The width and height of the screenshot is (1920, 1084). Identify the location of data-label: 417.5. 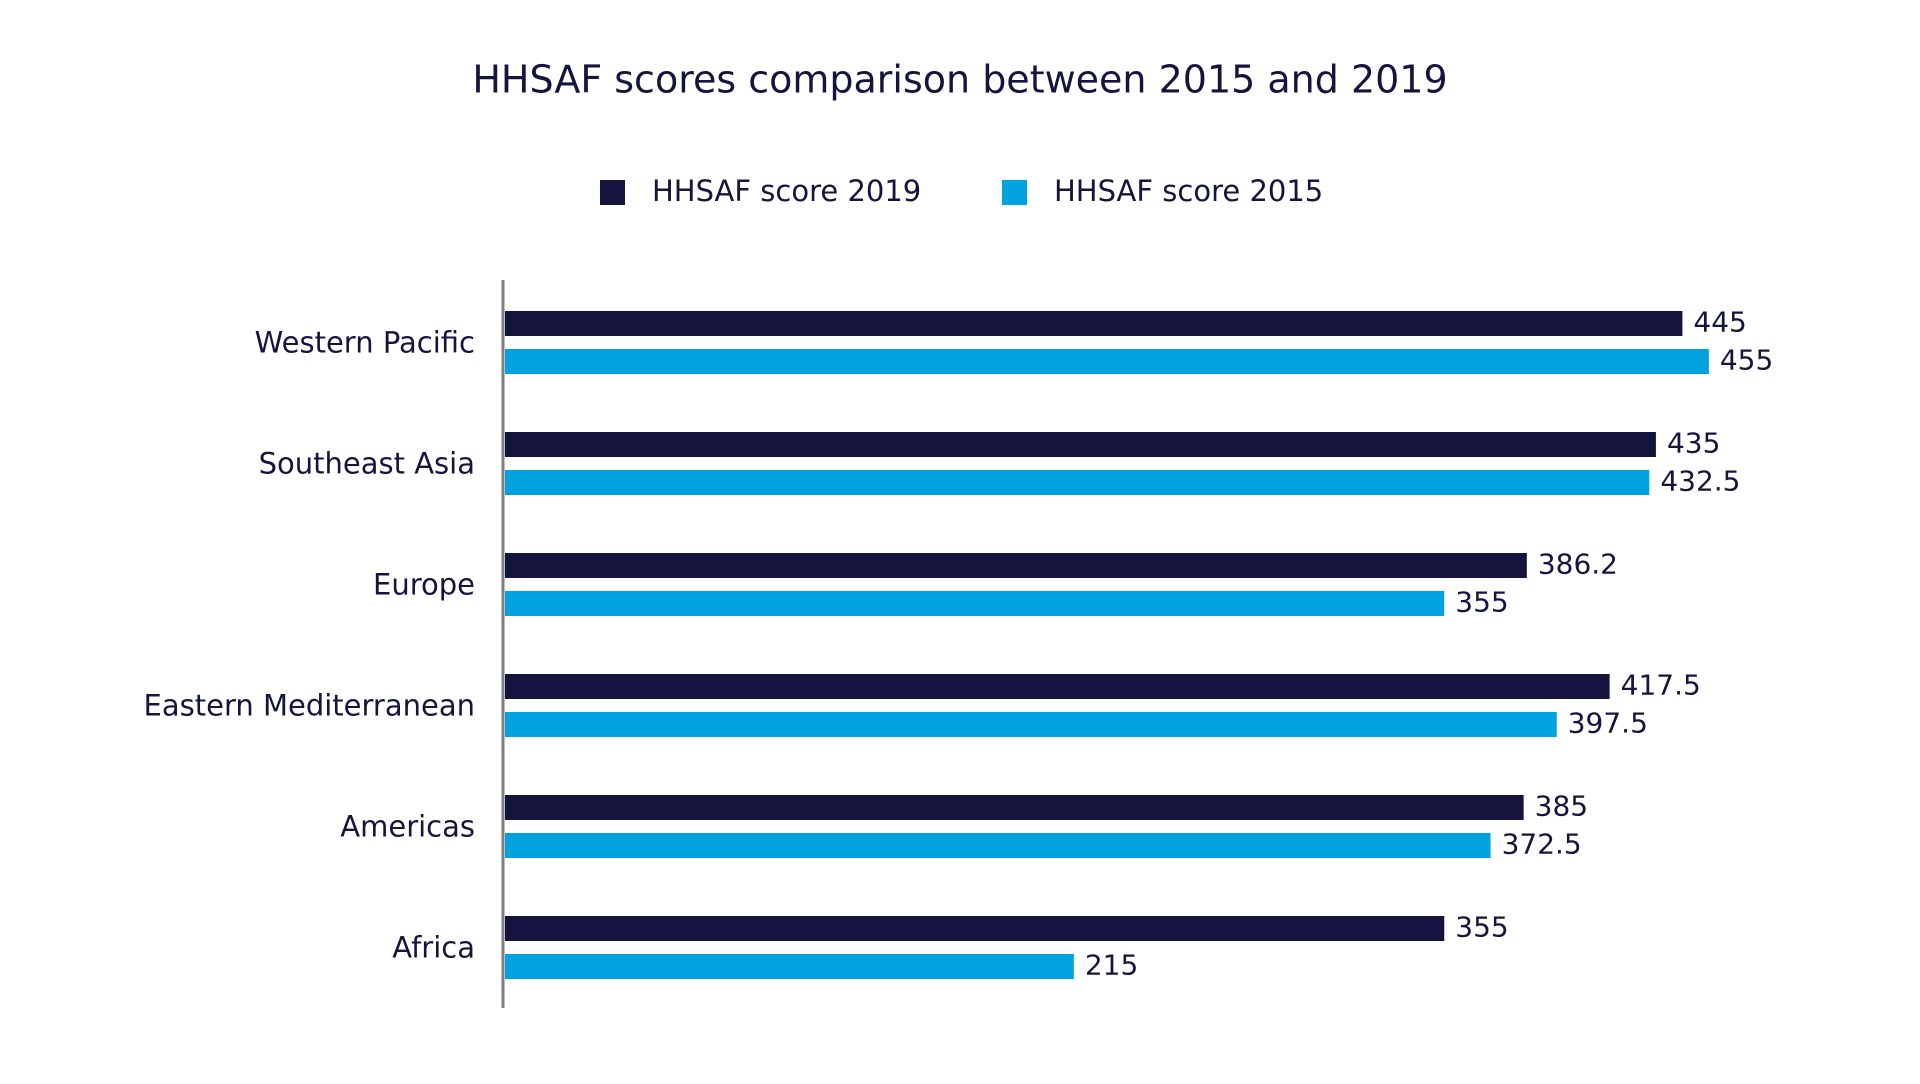
(1661, 685).